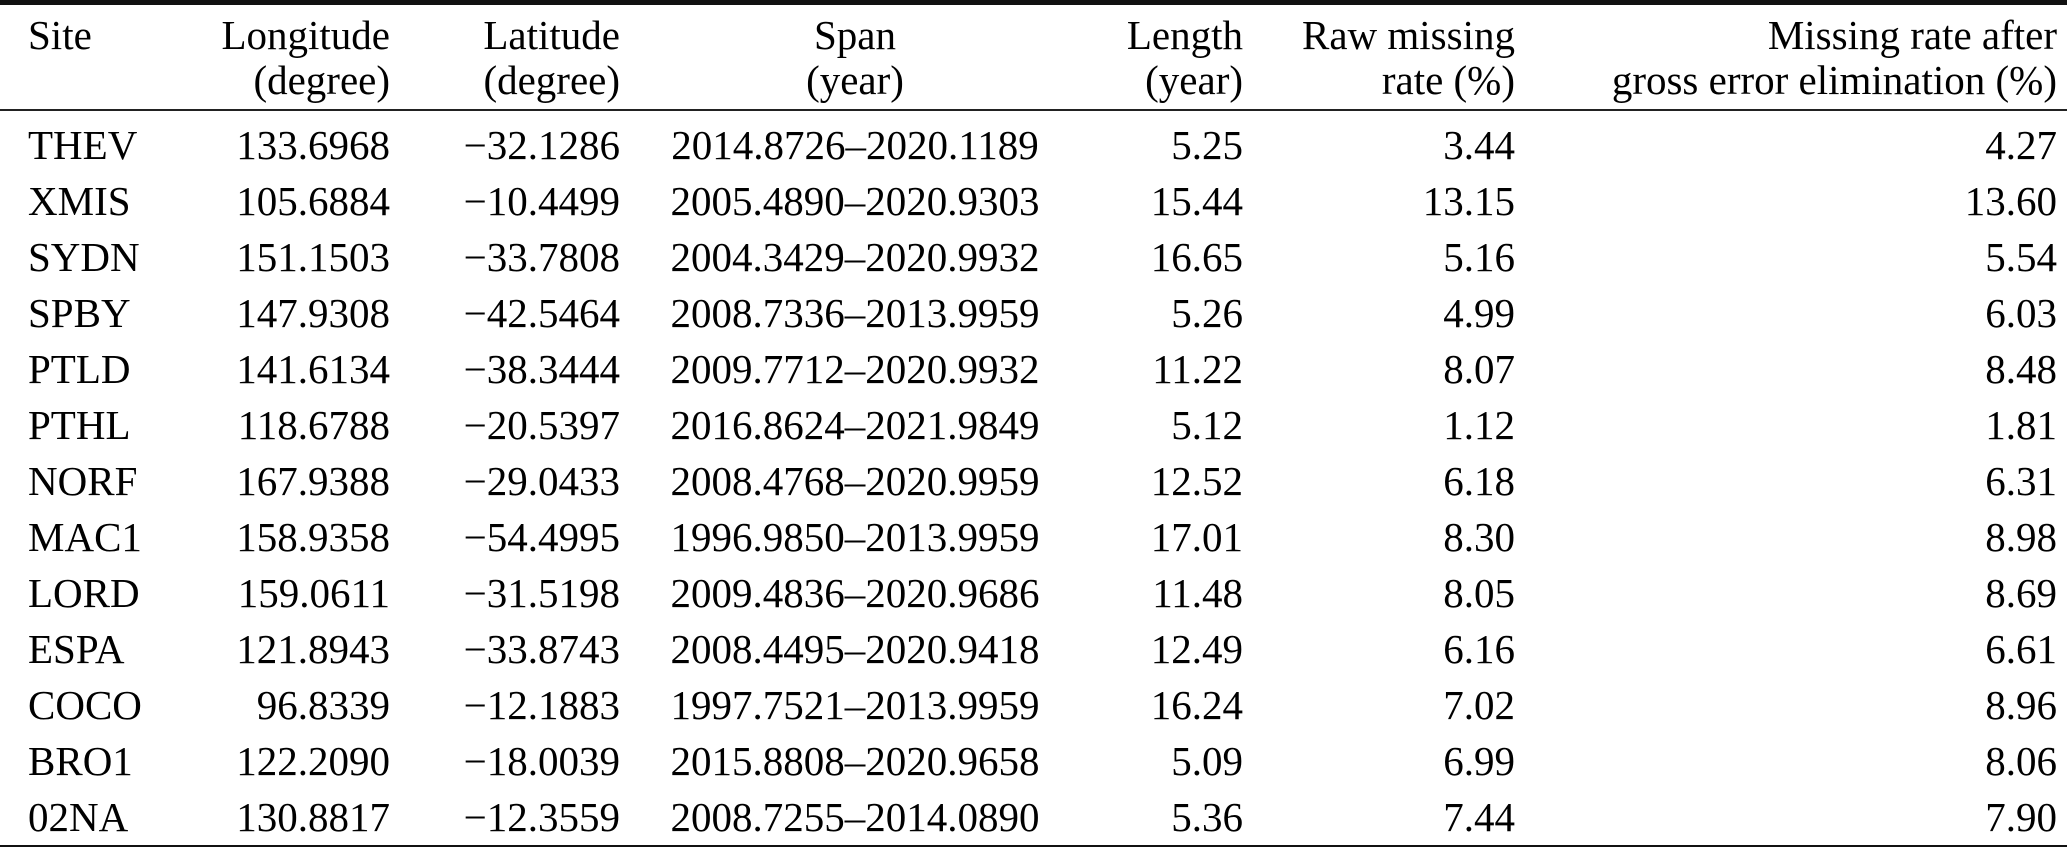  I want to click on cell-missing_after: 6.03, so click(2021, 313).